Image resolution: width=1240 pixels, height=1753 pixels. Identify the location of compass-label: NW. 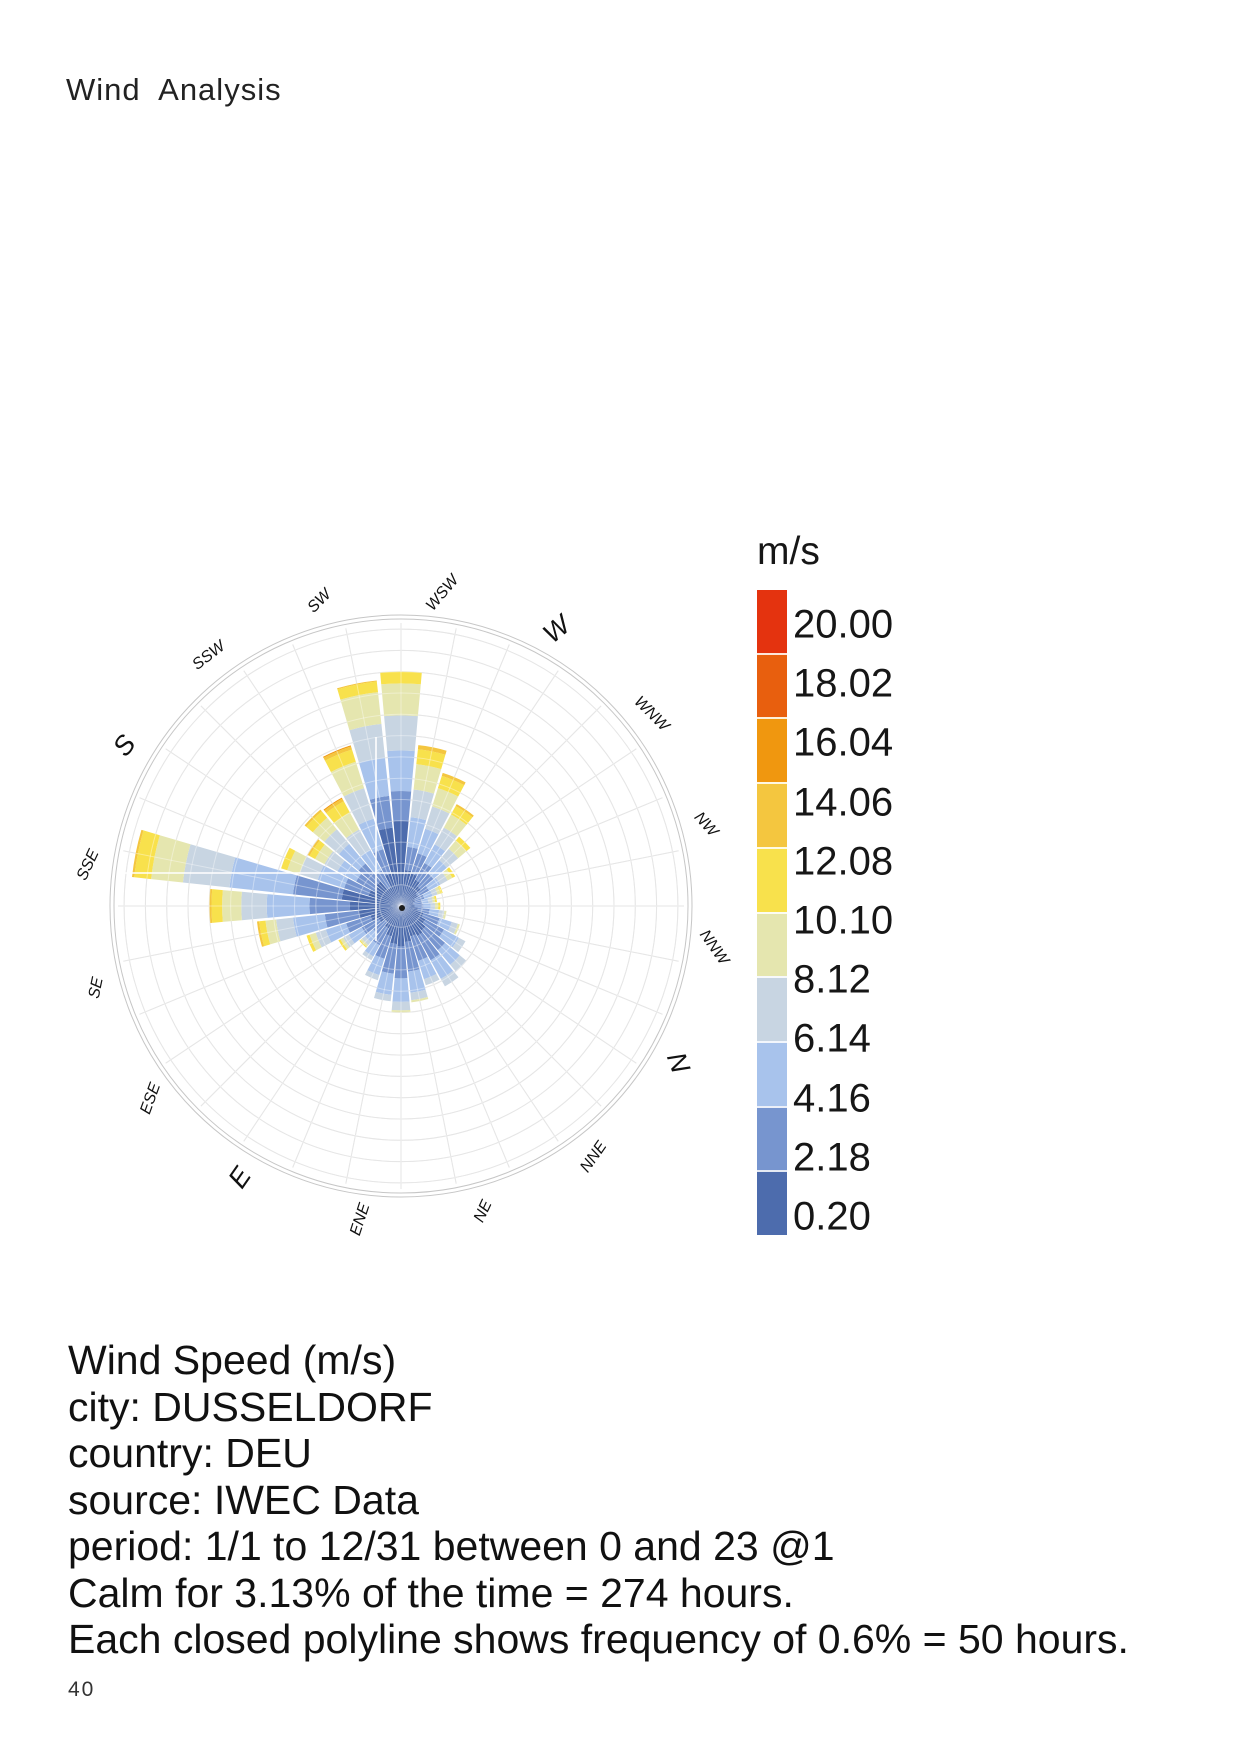
(707, 825).